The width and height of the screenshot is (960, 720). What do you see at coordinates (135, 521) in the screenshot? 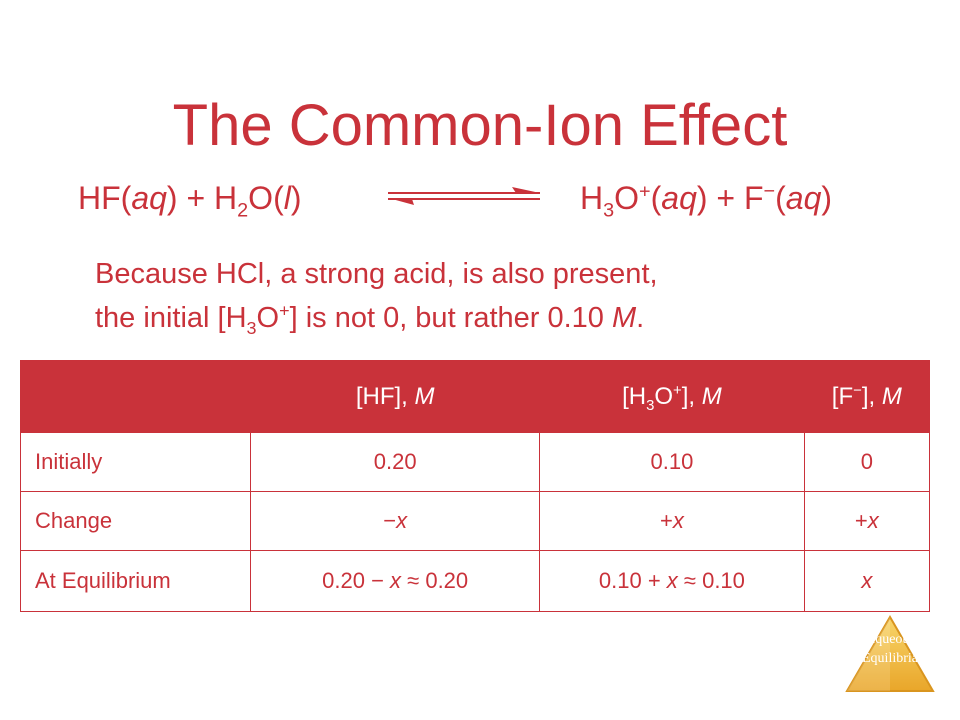
I see `row-label: Change` at bounding box center [135, 521].